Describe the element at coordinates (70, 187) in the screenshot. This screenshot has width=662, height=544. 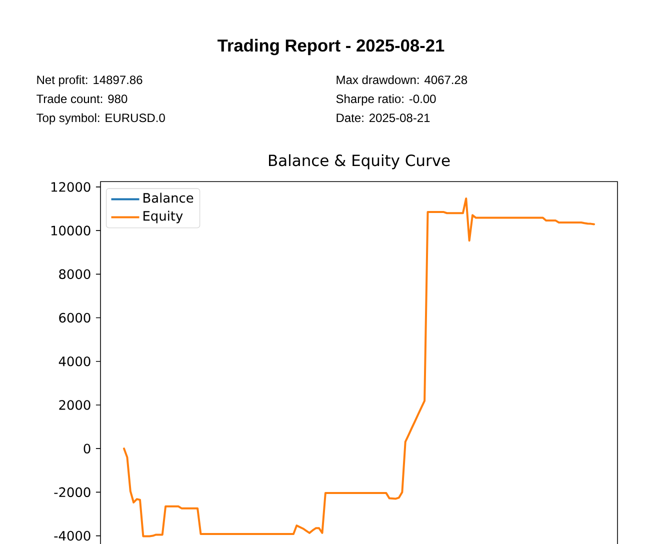
I see `y-tick-label: 12000` at that location.